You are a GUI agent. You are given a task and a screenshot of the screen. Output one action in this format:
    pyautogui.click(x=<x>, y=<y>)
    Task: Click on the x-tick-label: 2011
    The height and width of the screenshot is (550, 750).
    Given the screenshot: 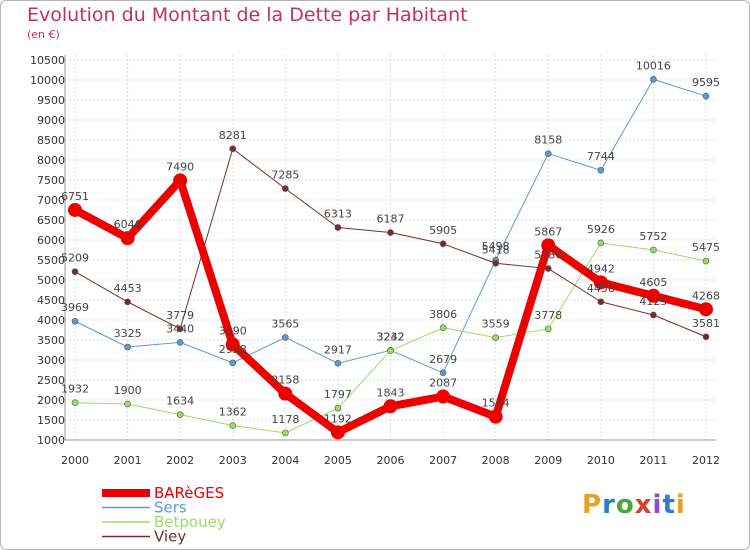 What is the action you would take?
    pyautogui.click(x=653, y=460)
    